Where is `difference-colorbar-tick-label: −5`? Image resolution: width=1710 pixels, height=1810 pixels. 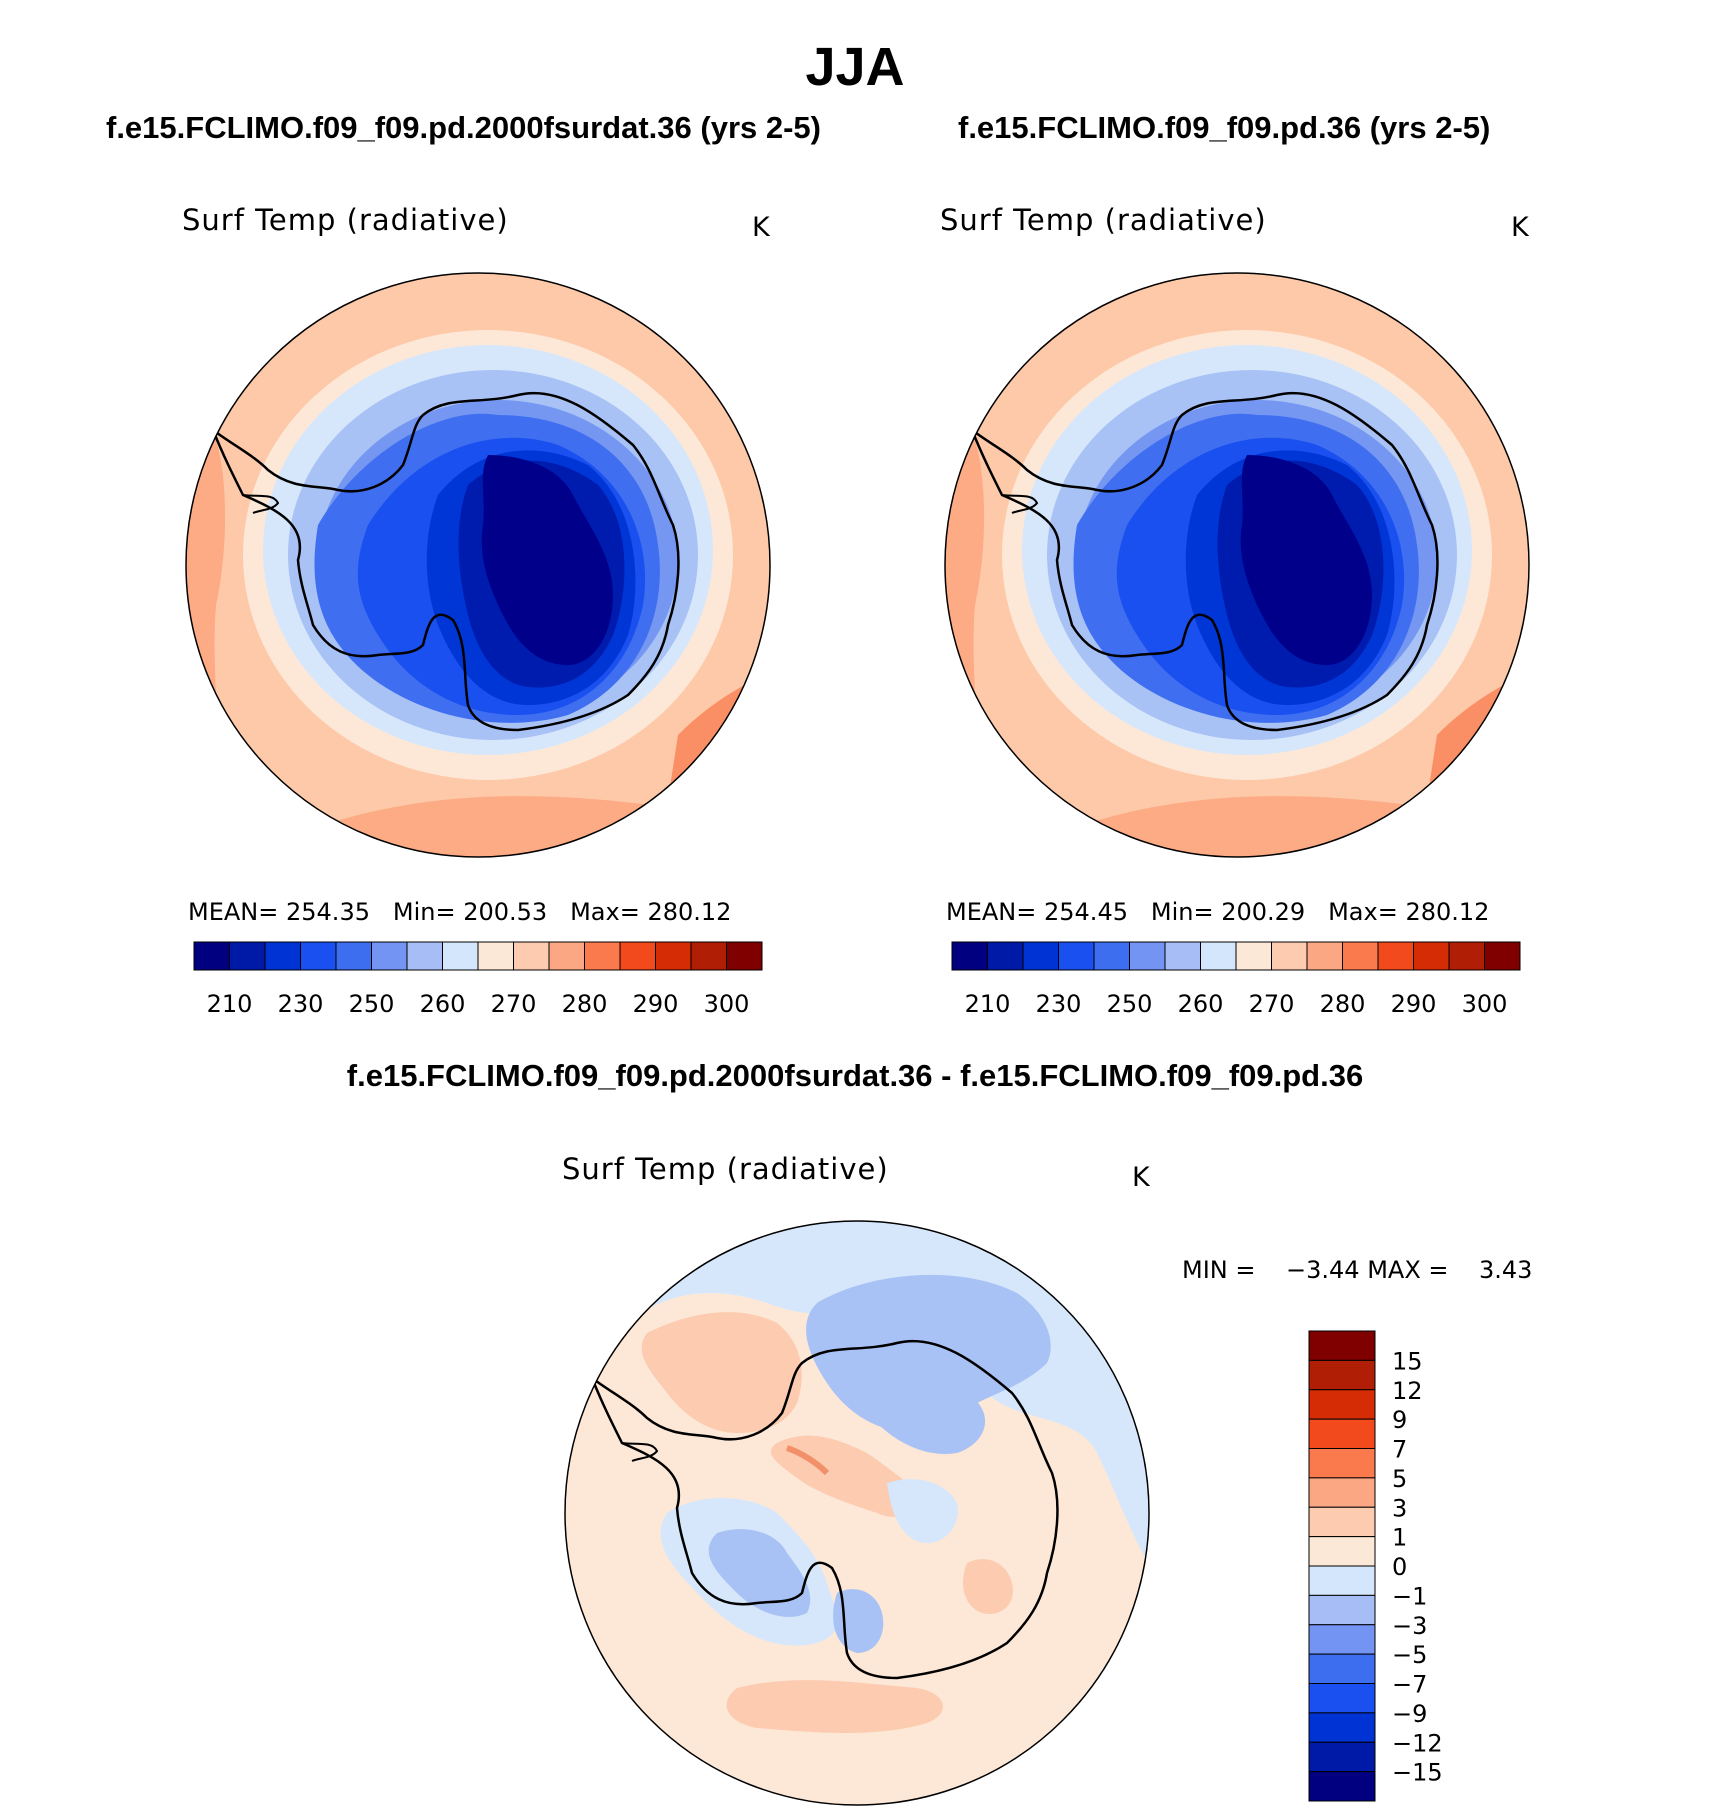
difference-colorbar-tick-label: −5 is located at coordinates (1409, 1655).